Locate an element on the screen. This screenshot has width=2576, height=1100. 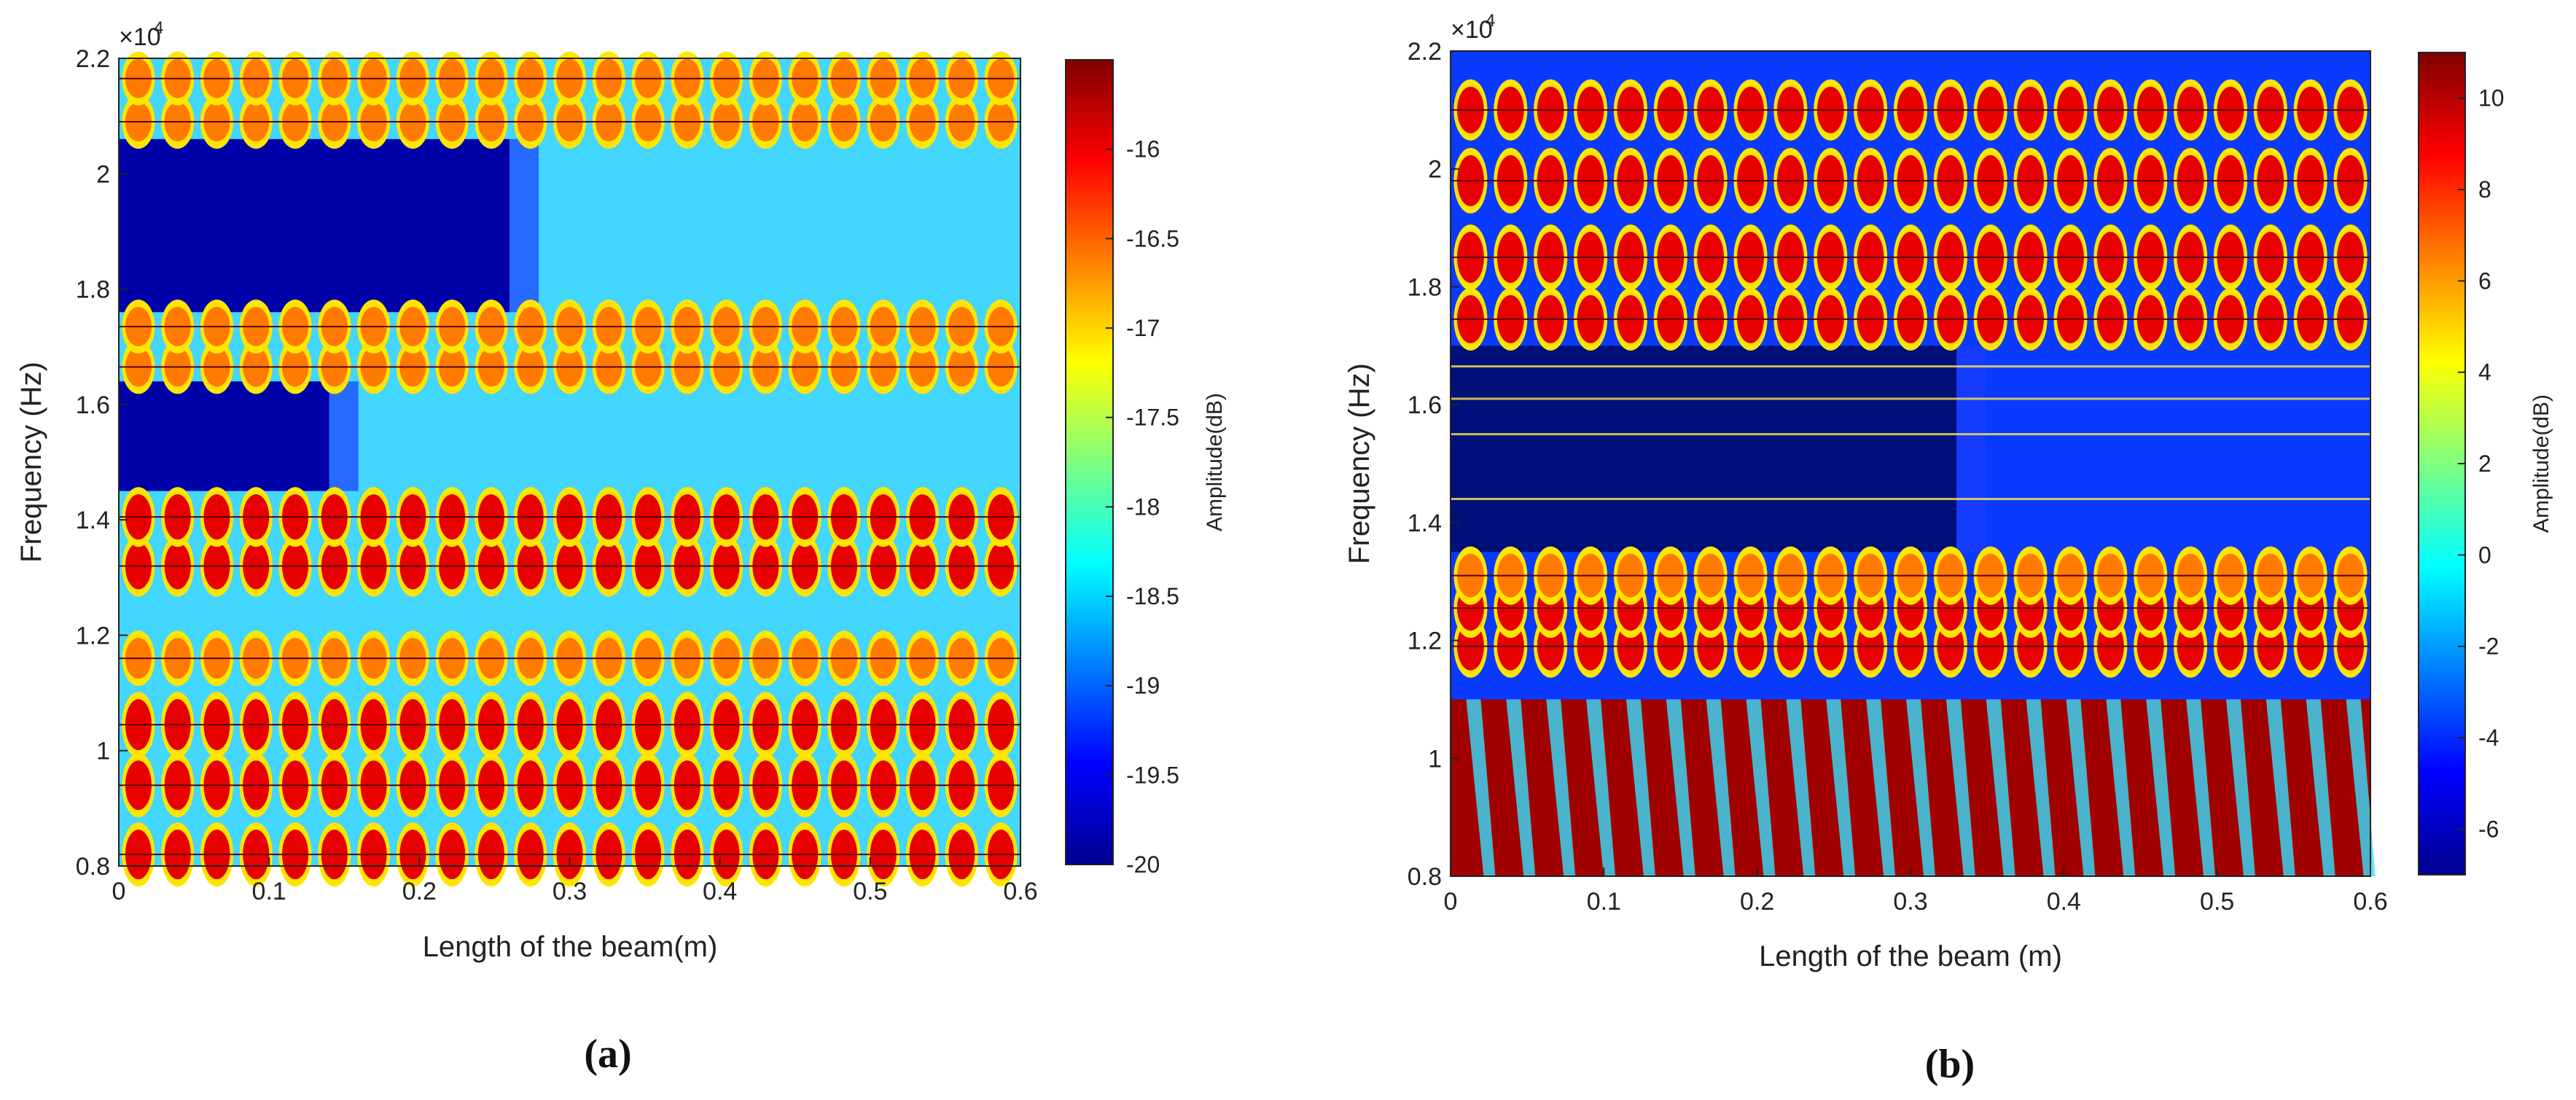
panel-a-x-tick-label: 0.6 is located at coordinates (1020, 891).